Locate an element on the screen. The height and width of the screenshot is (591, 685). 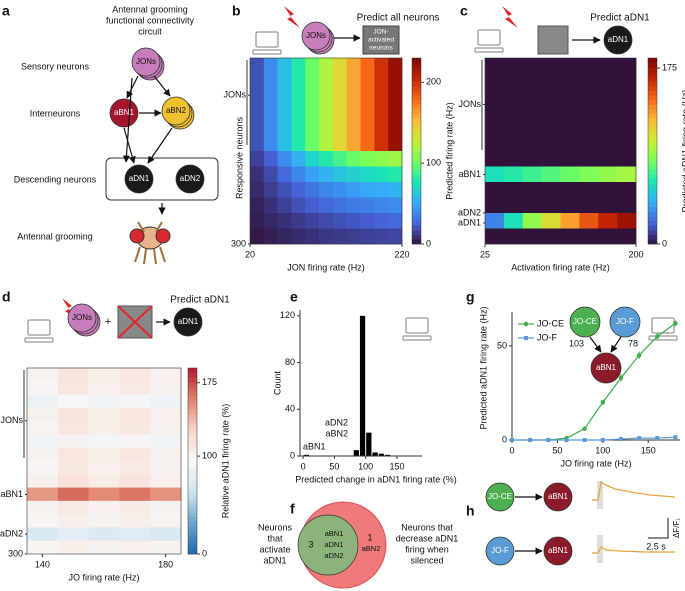
colorbar-tick-label: 200 is located at coordinates (433, 82).